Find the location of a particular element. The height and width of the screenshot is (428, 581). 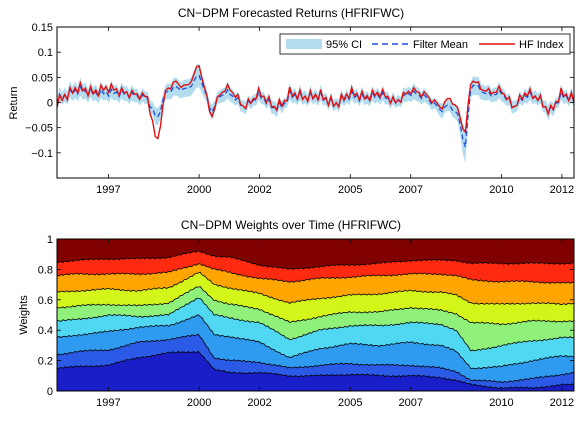

weights-y-axis-label: Weights is located at coordinates (24, 315).